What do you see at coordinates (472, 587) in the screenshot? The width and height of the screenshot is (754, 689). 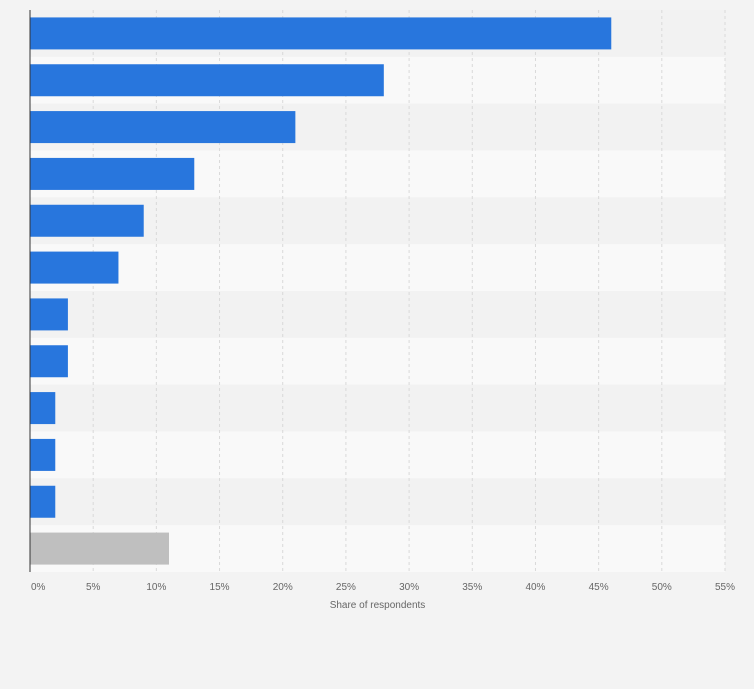 I see `x-tick-label: 35%` at bounding box center [472, 587].